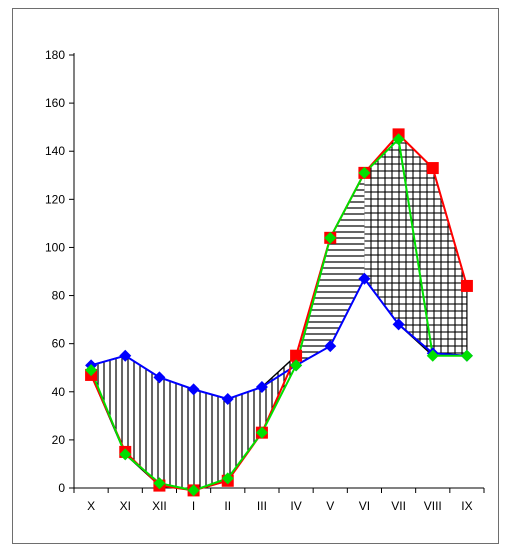  I want to click on x-tick-label: IX, so click(466, 506).